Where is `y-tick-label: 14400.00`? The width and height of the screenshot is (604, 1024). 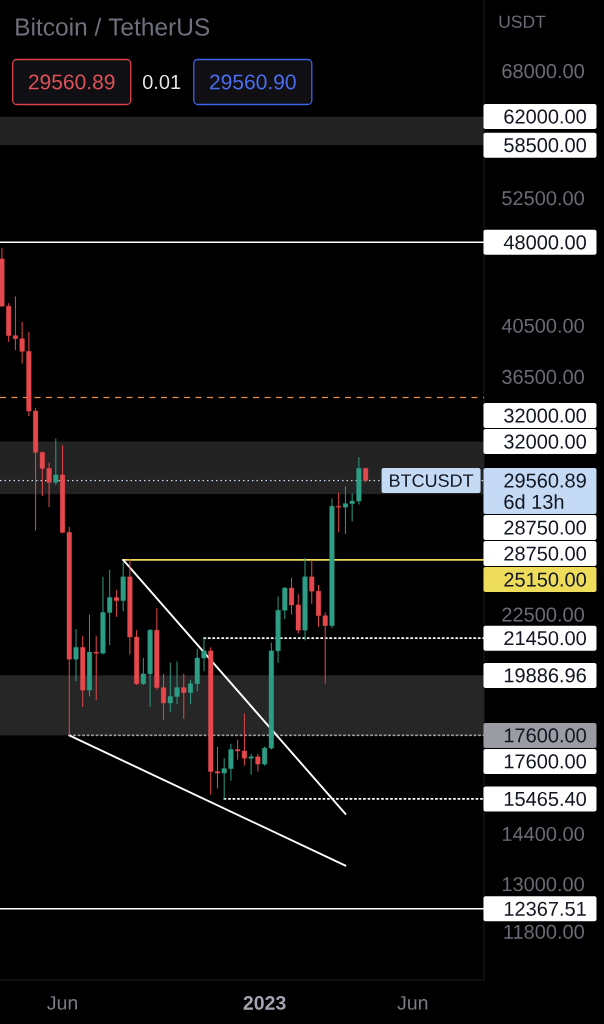
y-tick-label: 14400.00 is located at coordinates (543, 834).